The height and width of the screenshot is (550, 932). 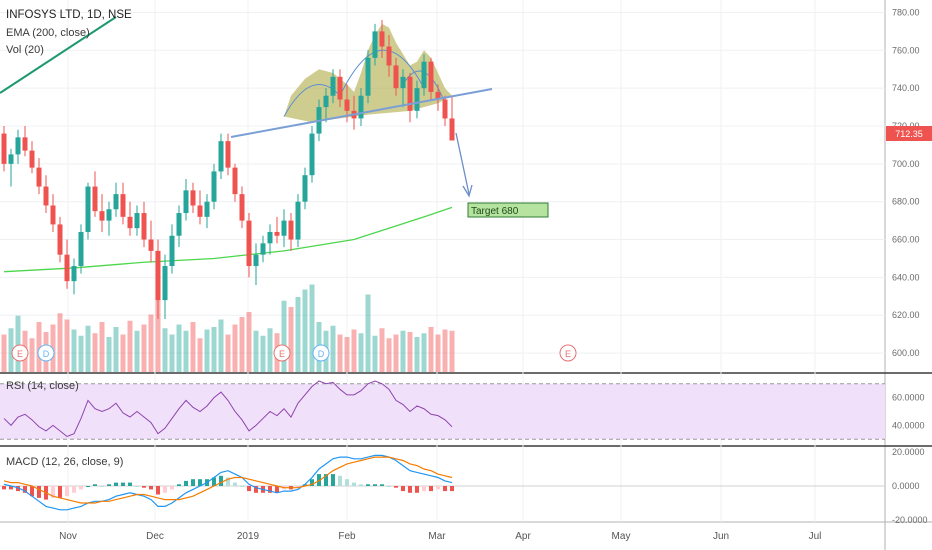 I want to click on symbol-title: INFOSYS LTD, 1D, NSE, so click(x=69, y=15).